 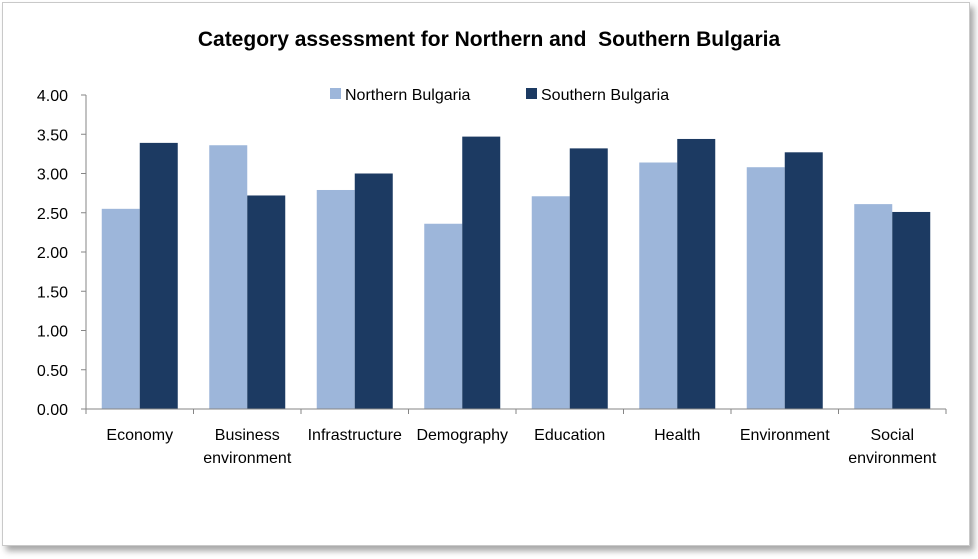 I want to click on y-tick-label: 2.50, so click(x=52, y=214).